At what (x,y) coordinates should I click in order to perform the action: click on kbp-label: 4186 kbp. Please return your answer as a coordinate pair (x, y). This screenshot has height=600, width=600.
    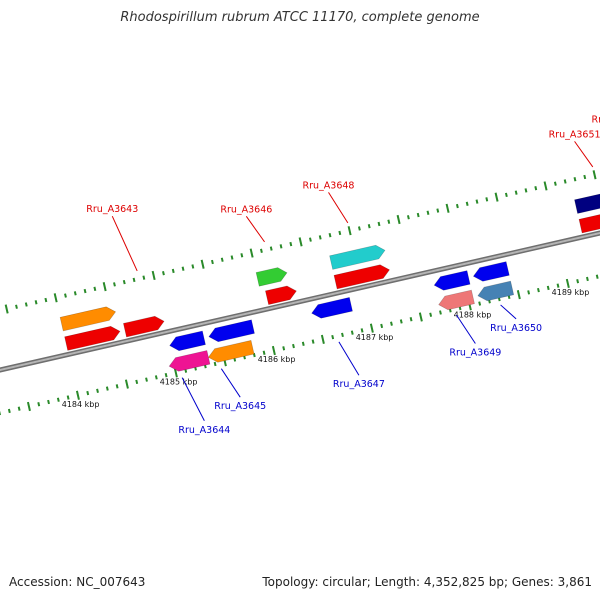
    Looking at the image, I should click on (277, 359).